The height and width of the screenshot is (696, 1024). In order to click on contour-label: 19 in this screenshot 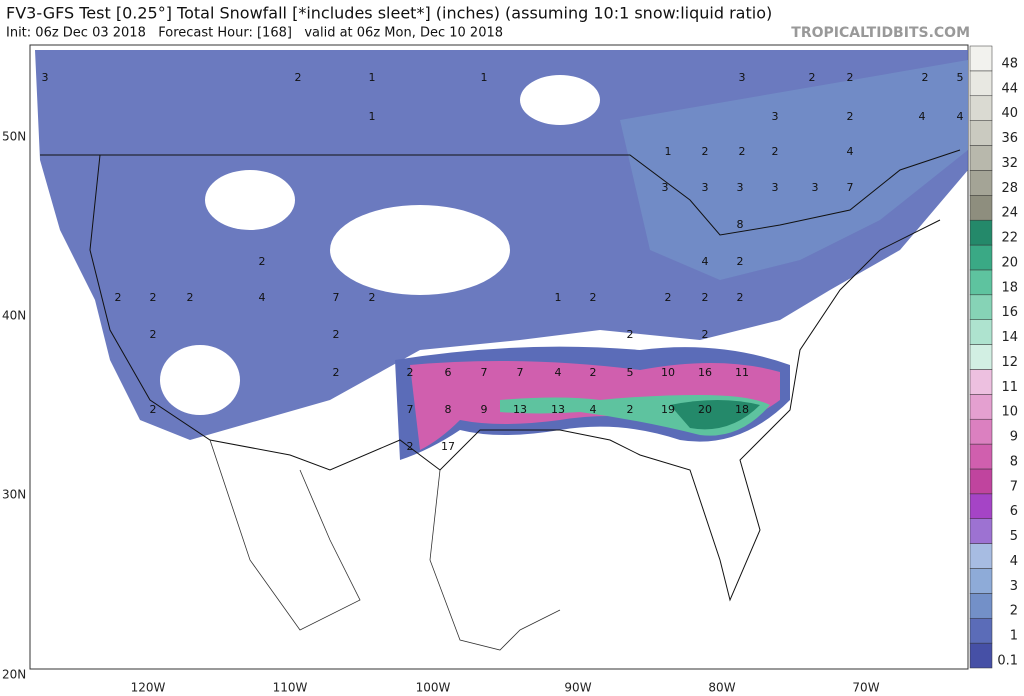, I will do `click(668, 409)`.